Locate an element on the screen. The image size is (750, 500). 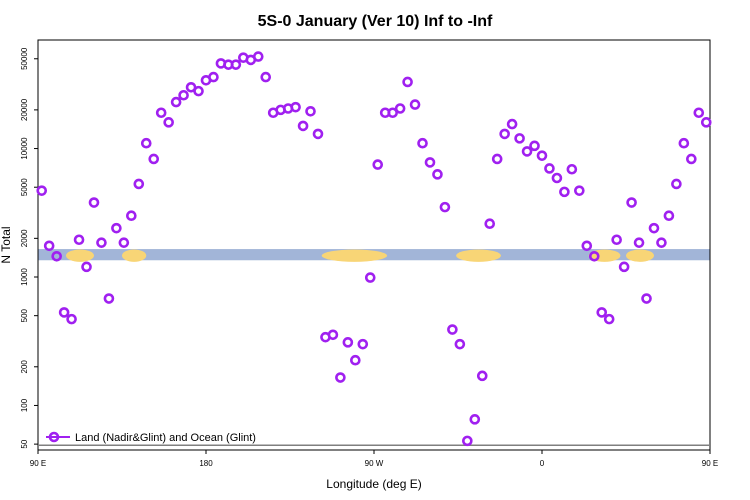
legend: Land (Nadir&Glint) and Ocean (Glint) is located at coordinates (151, 437).